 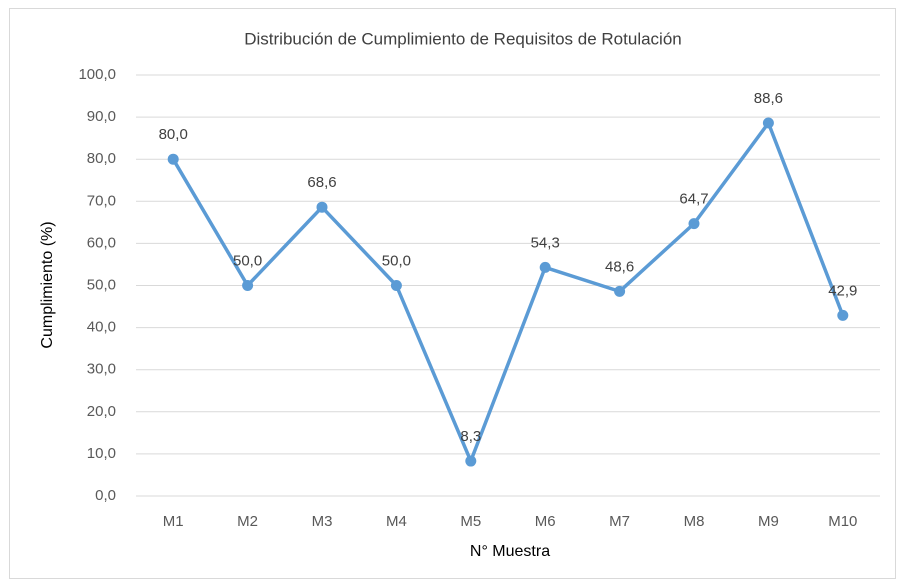 What do you see at coordinates (101, 411) in the screenshot?
I see `y-tick-label: 20,0` at bounding box center [101, 411].